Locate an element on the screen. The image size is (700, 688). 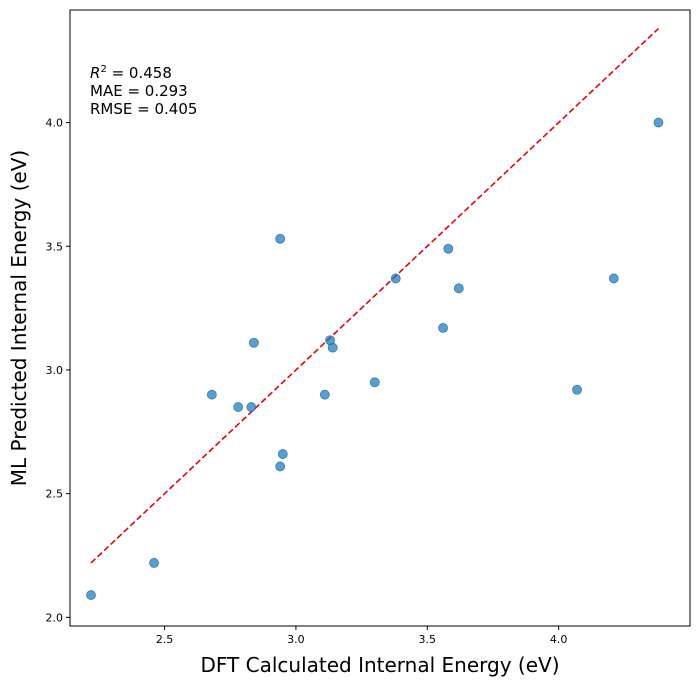
stat-rmse: RMSE = 0.405 is located at coordinates (143, 109).